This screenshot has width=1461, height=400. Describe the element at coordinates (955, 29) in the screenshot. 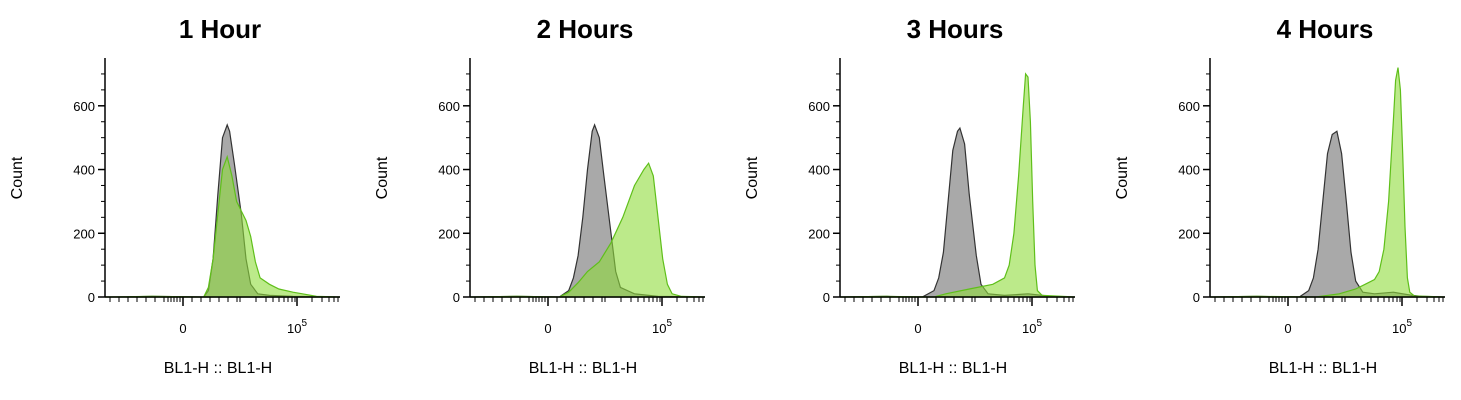

I see `panel-title: 3 Hours` at that location.